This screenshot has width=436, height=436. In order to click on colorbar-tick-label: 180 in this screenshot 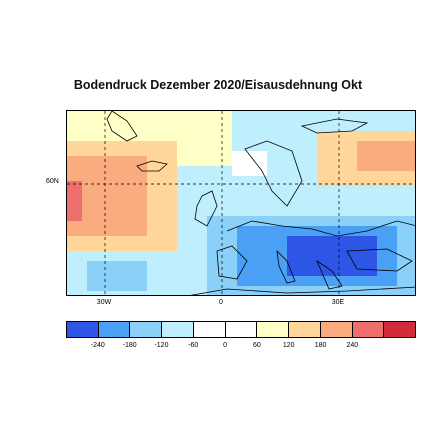, I will do `click(320, 345)`.